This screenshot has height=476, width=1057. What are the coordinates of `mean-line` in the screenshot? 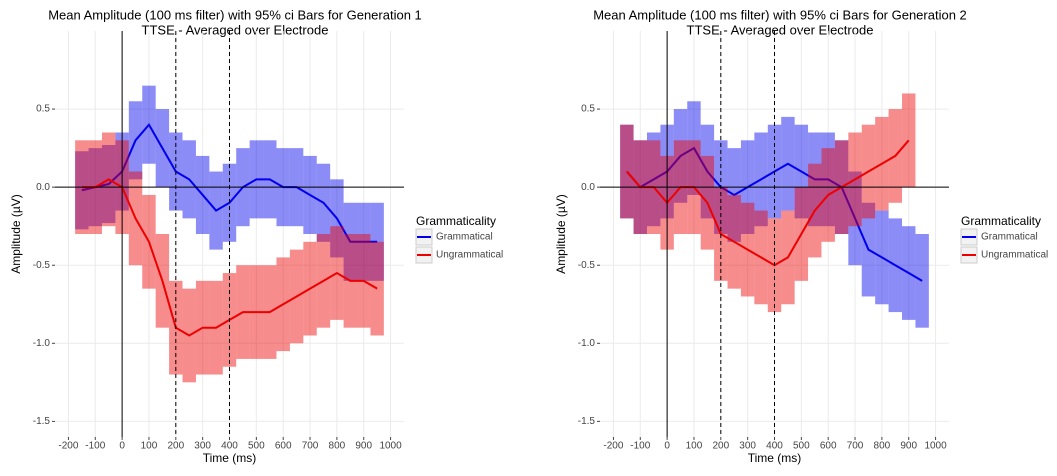 It's located at (768, 203).